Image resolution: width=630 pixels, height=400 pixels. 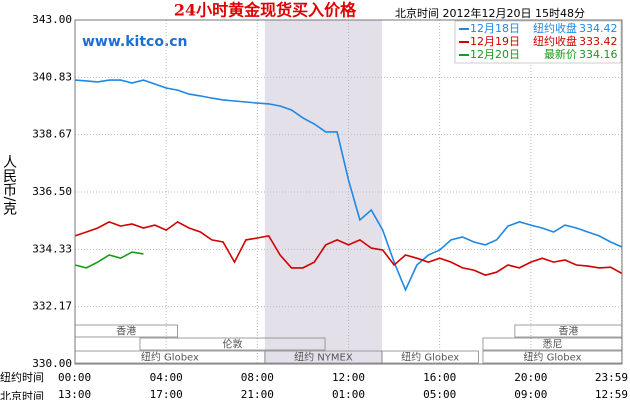 What do you see at coordinates (265, 10) in the screenshot?
I see `chart-title: 24小时黄金现货买入价格` at bounding box center [265, 10].